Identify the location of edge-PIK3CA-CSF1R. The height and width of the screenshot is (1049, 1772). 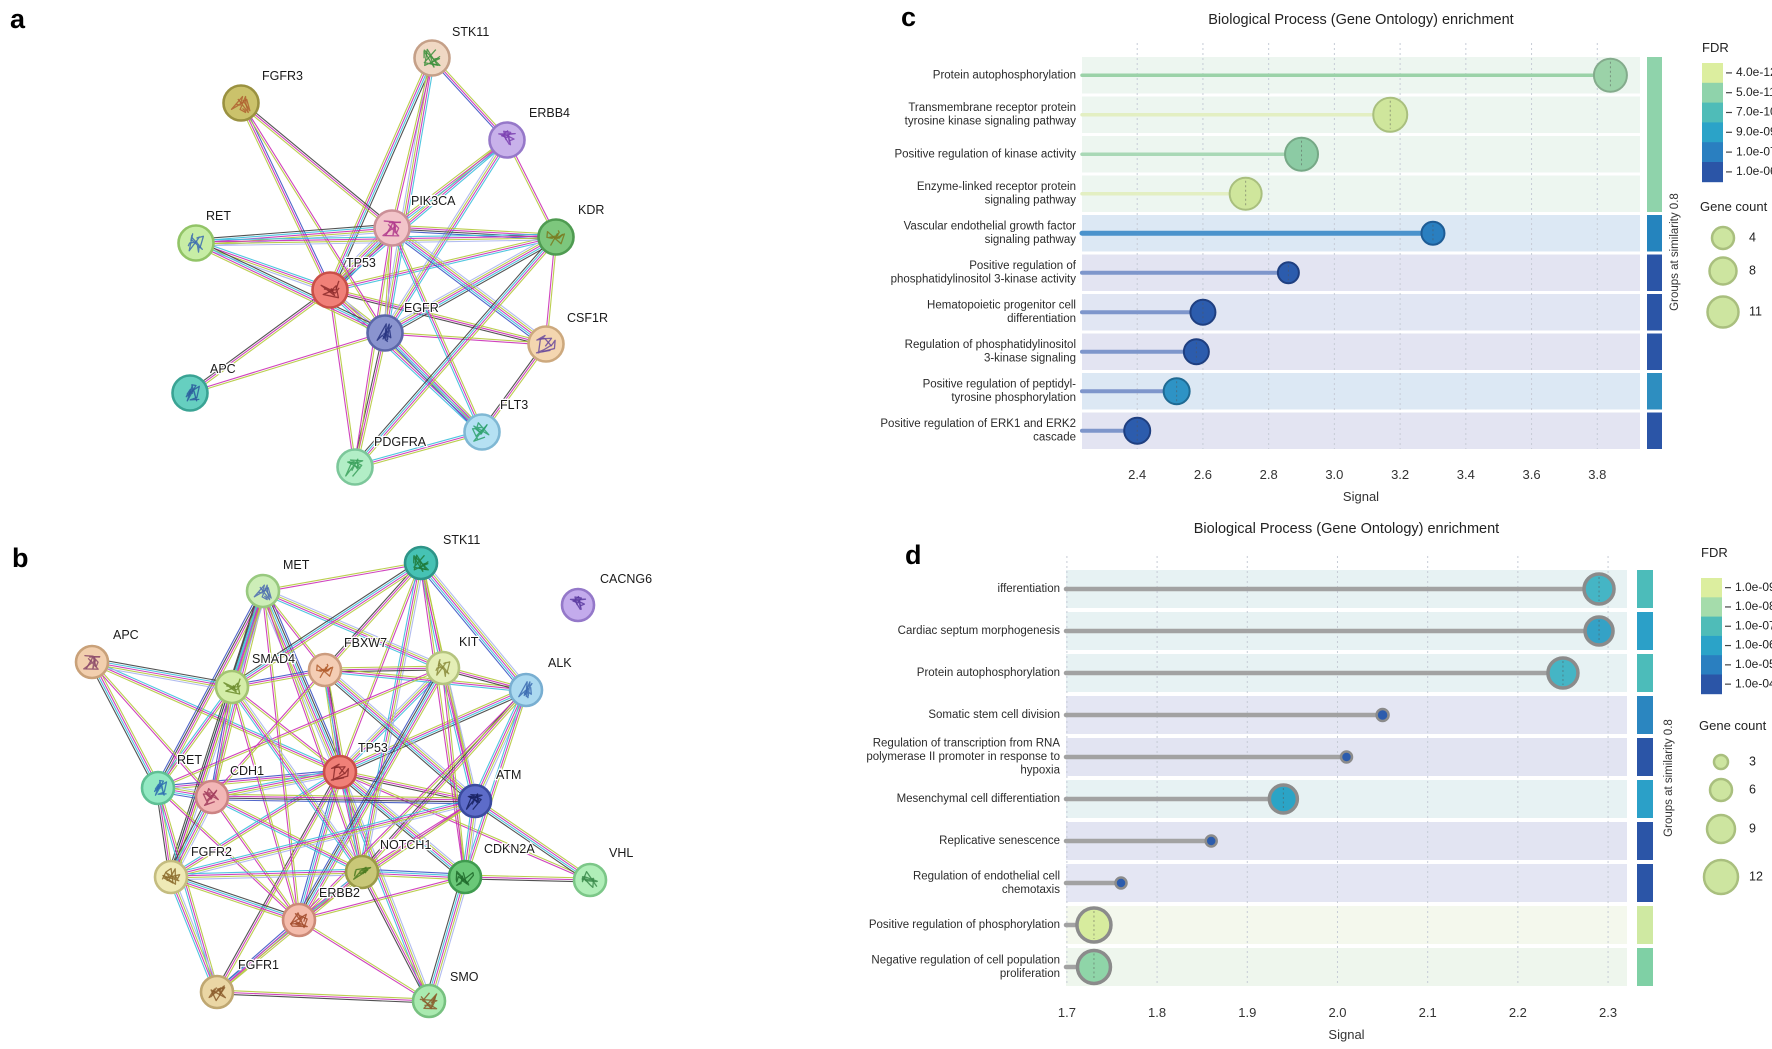
(469, 286).